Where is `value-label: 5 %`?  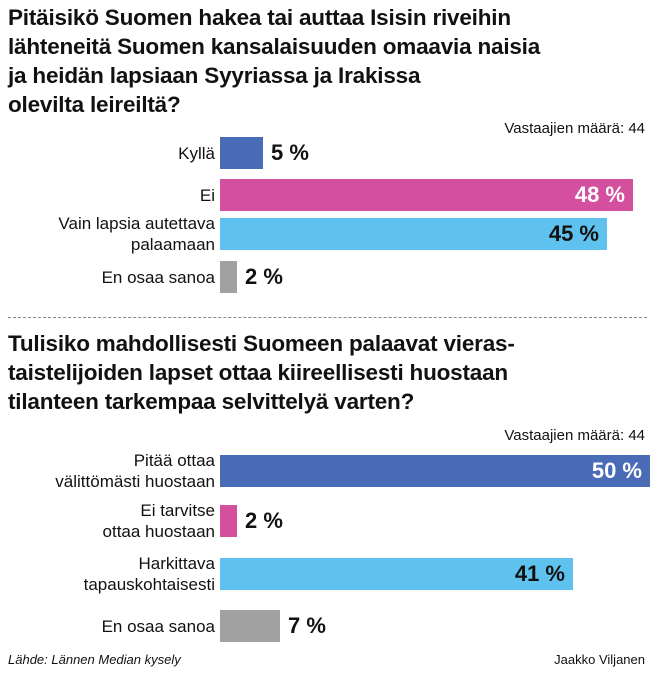
value-label: 5 % is located at coordinates (290, 152).